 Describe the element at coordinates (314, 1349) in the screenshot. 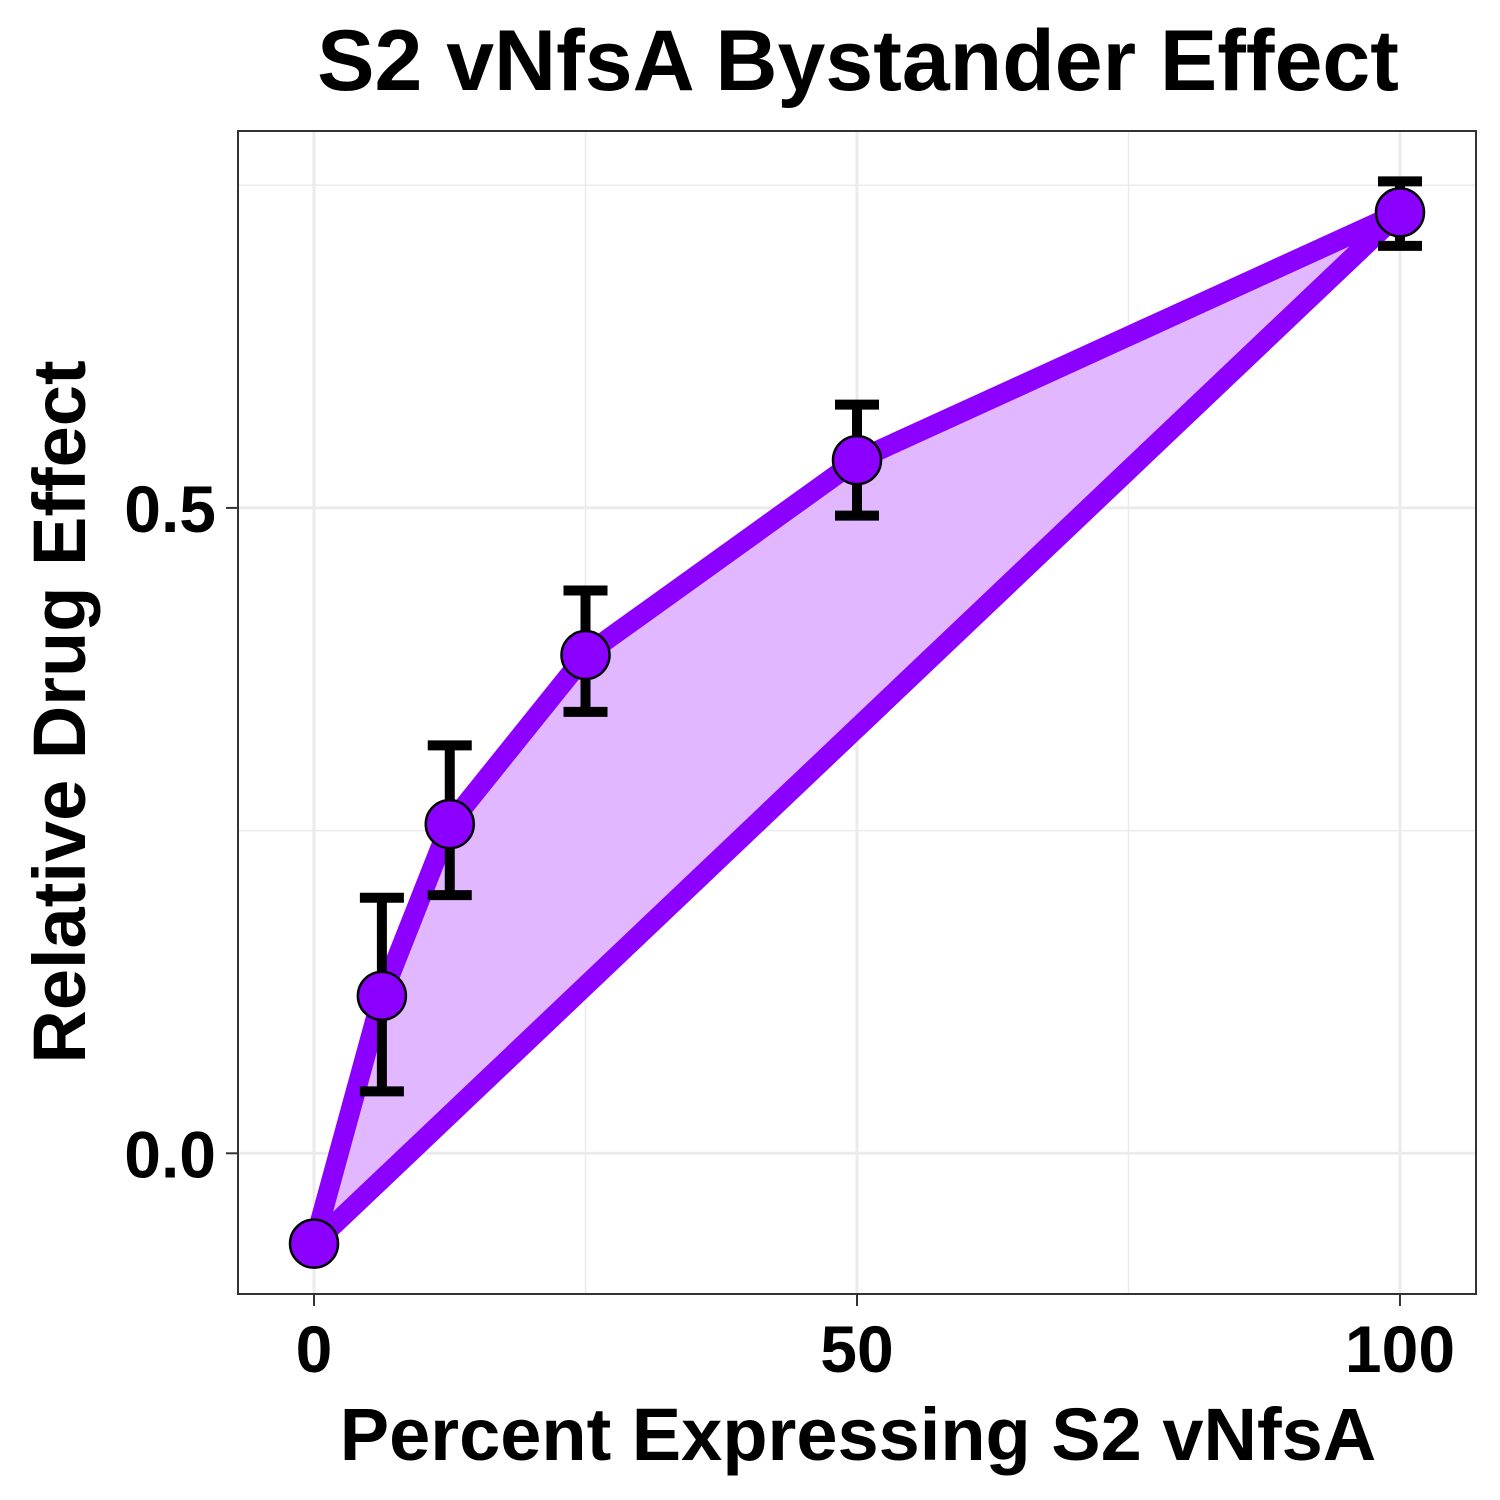

I see `x-tick-label: 0` at that location.